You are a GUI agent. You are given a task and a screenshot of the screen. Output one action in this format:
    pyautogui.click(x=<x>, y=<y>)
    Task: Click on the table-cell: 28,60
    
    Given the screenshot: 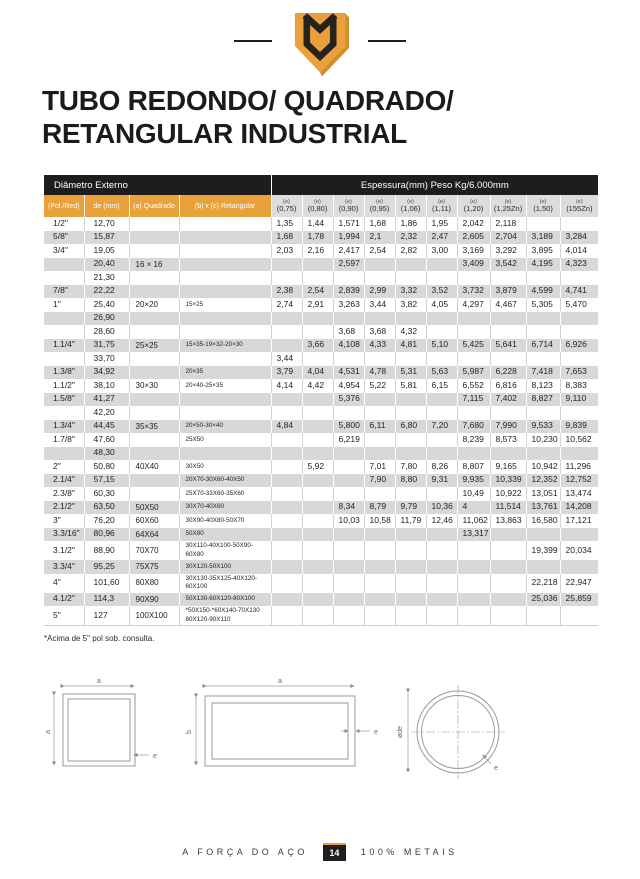 What is the action you would take?
    pyautogui.click(x=106, y=332)
    